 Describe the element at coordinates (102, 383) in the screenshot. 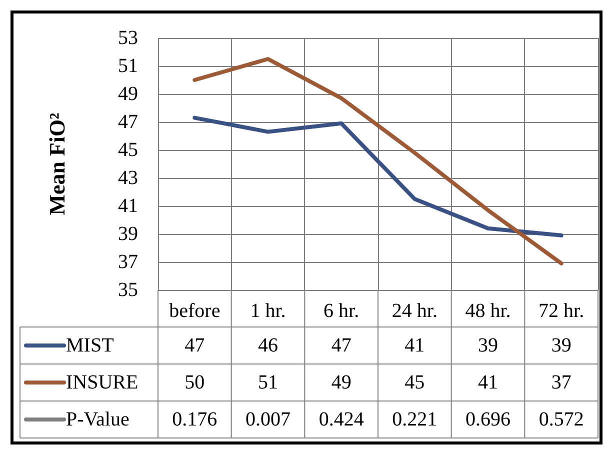

I see `legend-label: INSURE` at that location.